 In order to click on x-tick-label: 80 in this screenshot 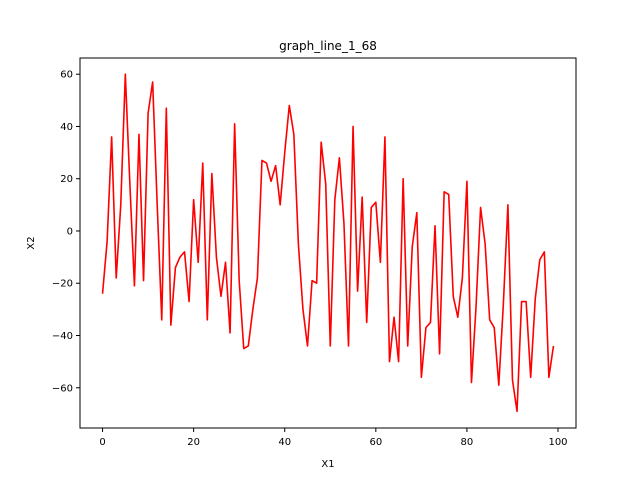, I will do `click(467, 442)`.